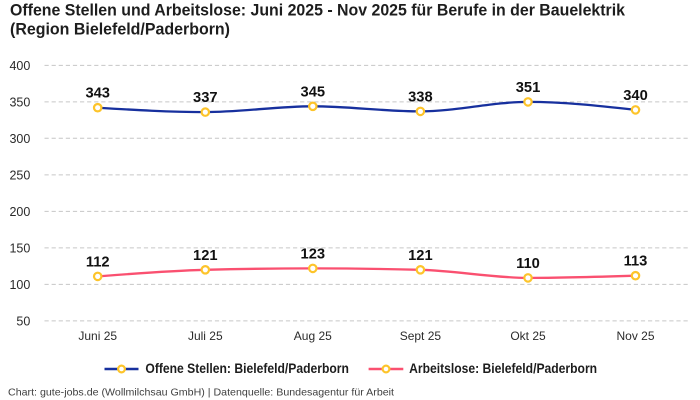 The width and height of the screenshot is (700, 400). Describe the element at coordinates (247, 368) in the screenshot. I see `svg-text:Offene Stellen: Bielefeld/Pade: Offene Stellen: Bielefeld/Paderborn` at that location.